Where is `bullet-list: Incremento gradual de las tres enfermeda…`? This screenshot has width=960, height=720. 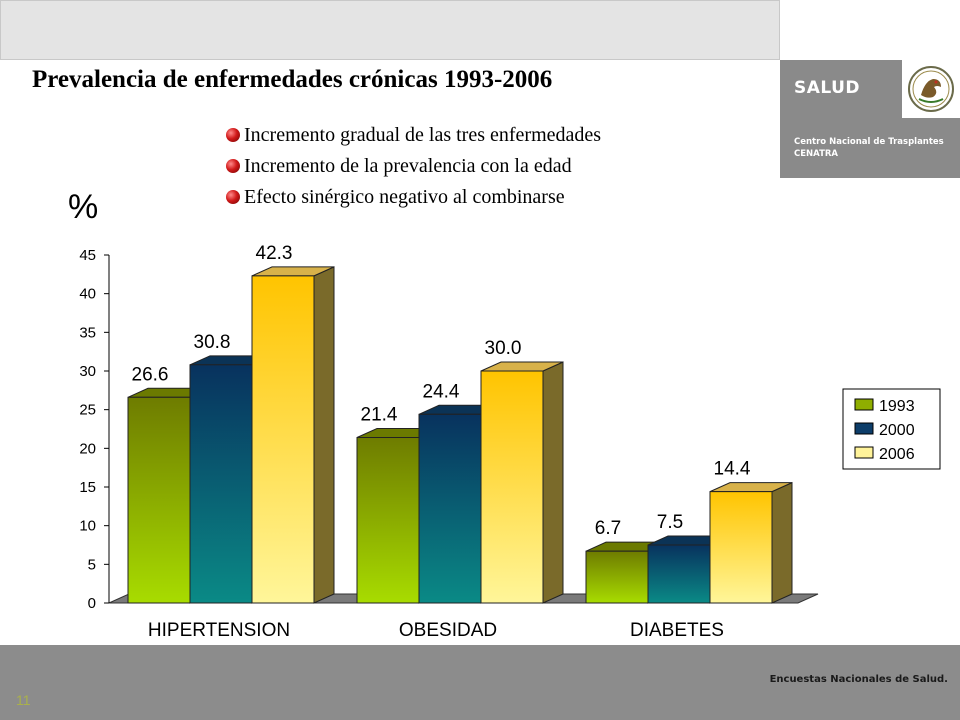 bullet-list: Incremento gradual de las tres enfermeda… is located at coordinates (413, 166).